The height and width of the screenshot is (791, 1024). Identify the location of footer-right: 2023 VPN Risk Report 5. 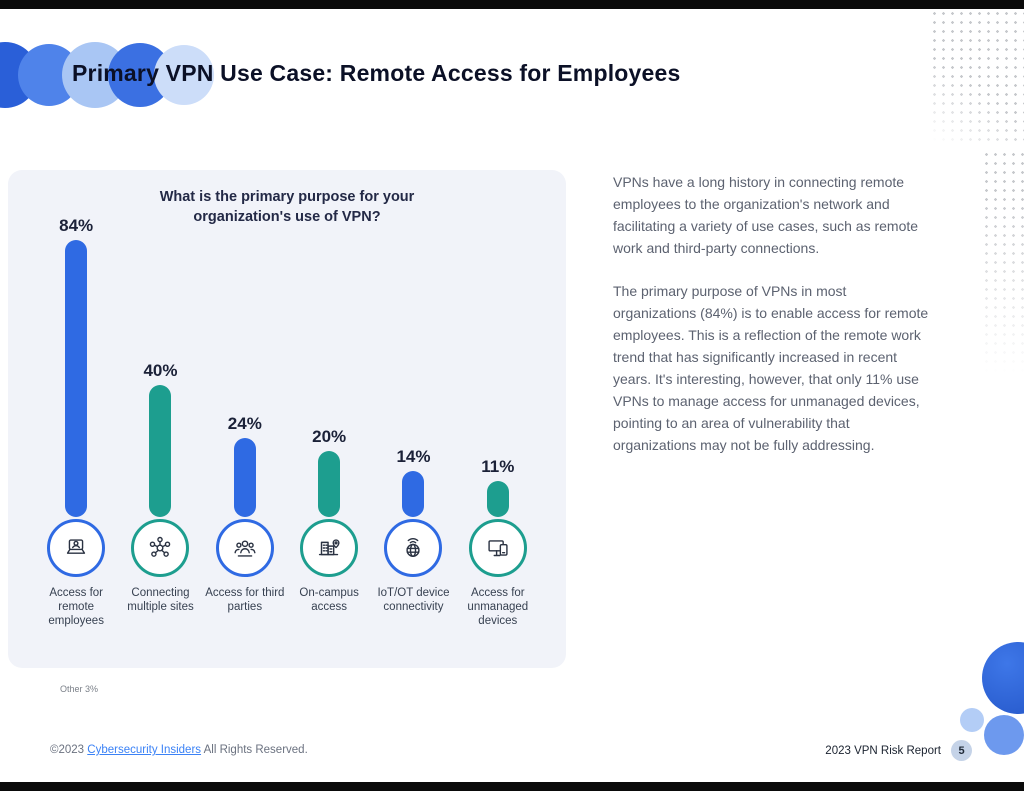
(898, 750).